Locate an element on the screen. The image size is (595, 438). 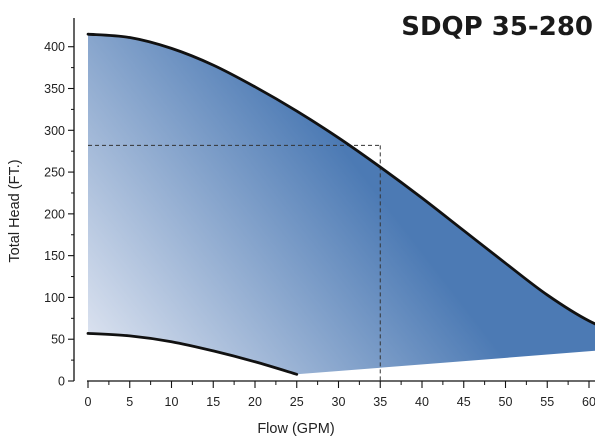
y-tick-label: 100 is located at coordinates (54, 298).